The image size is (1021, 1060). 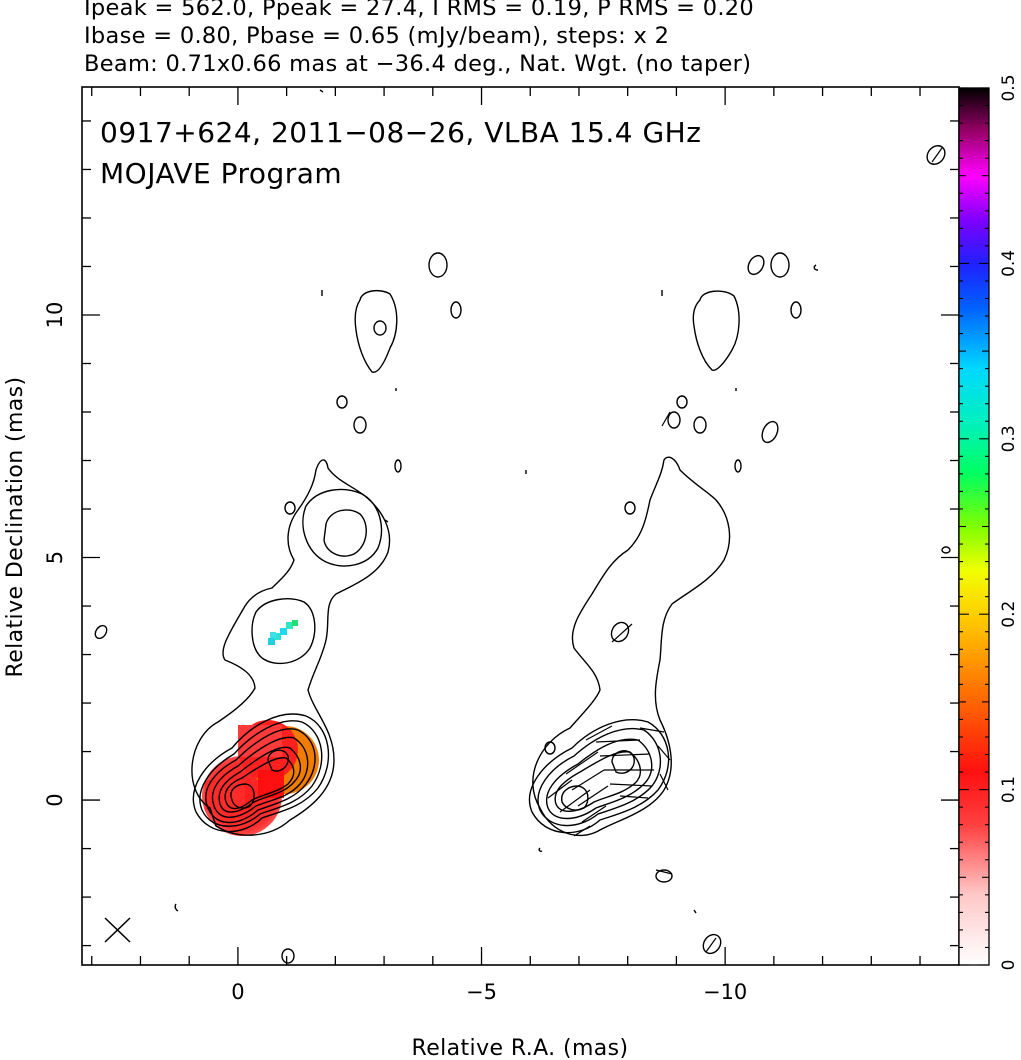 I want to click on y-tick-label: 10, so click(x=55, y=315).